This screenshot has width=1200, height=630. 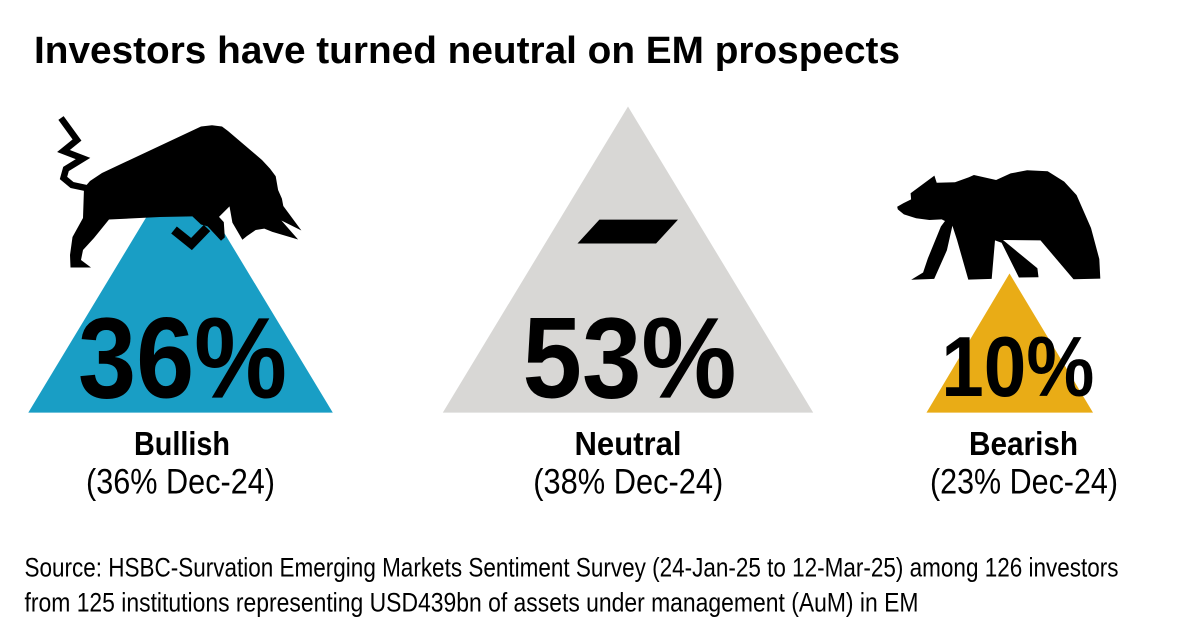 I want to click on svg-text: 36%, so click(x=182, y=359).